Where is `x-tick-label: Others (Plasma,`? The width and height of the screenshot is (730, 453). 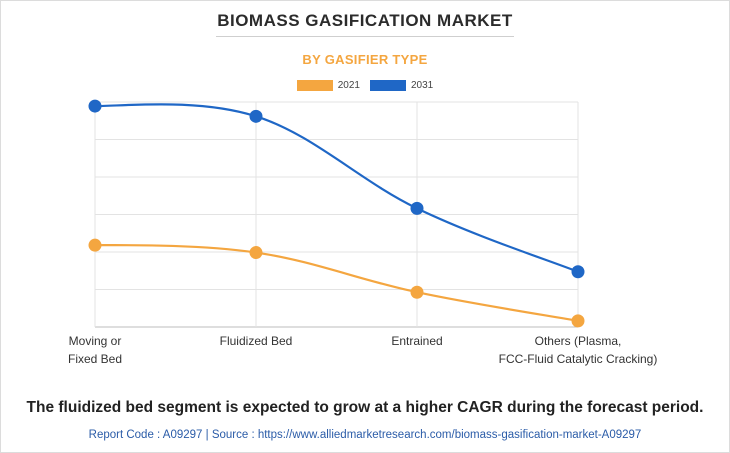 x-tick-label: Others (Plasma, is located at coordinates (578, 341).